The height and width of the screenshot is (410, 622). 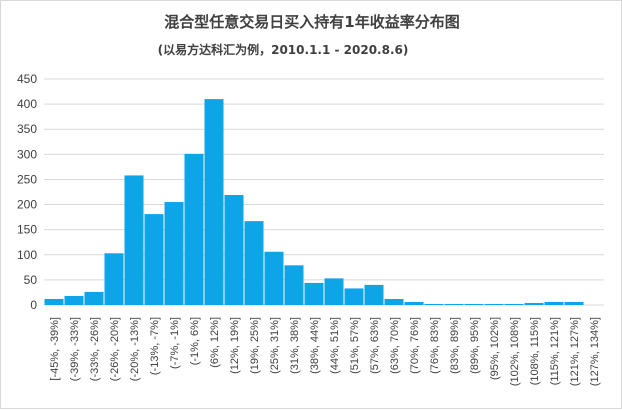 I want to click on y-tick-label: 150, so click(x=27, y=230).